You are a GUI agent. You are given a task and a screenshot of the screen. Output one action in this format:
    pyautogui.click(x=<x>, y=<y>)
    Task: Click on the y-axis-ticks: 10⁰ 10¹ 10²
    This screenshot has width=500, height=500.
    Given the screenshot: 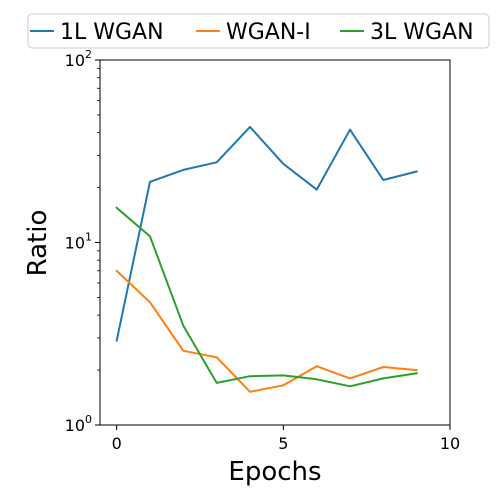 What is the action you would take?
    pyautogui.click(x=82, y=241)
    